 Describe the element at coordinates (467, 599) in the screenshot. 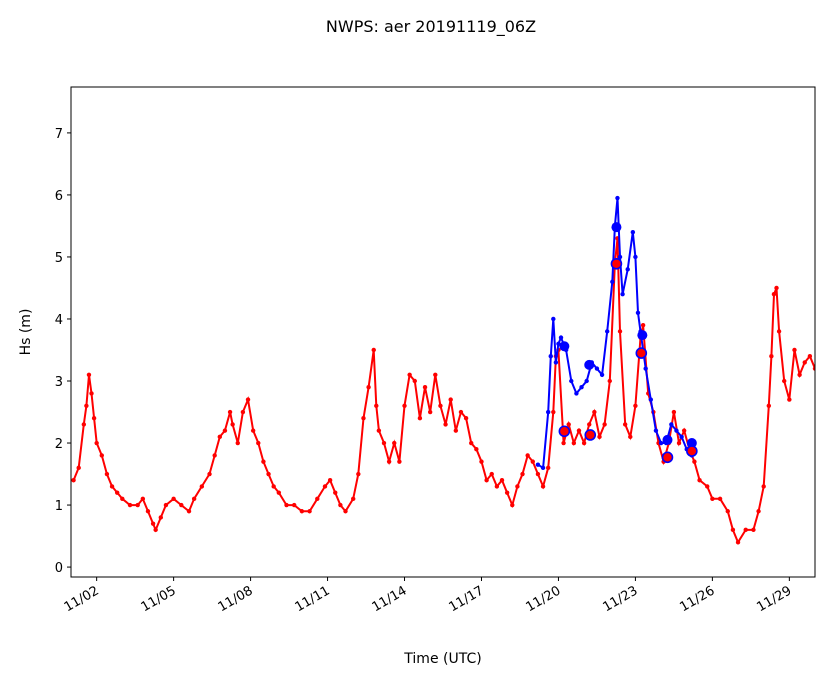

I see `x-tick-label: 11/17` at that location.